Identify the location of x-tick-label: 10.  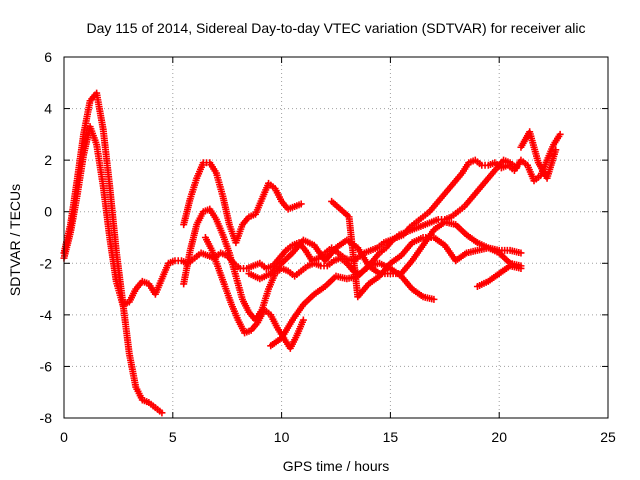
(282, 437).